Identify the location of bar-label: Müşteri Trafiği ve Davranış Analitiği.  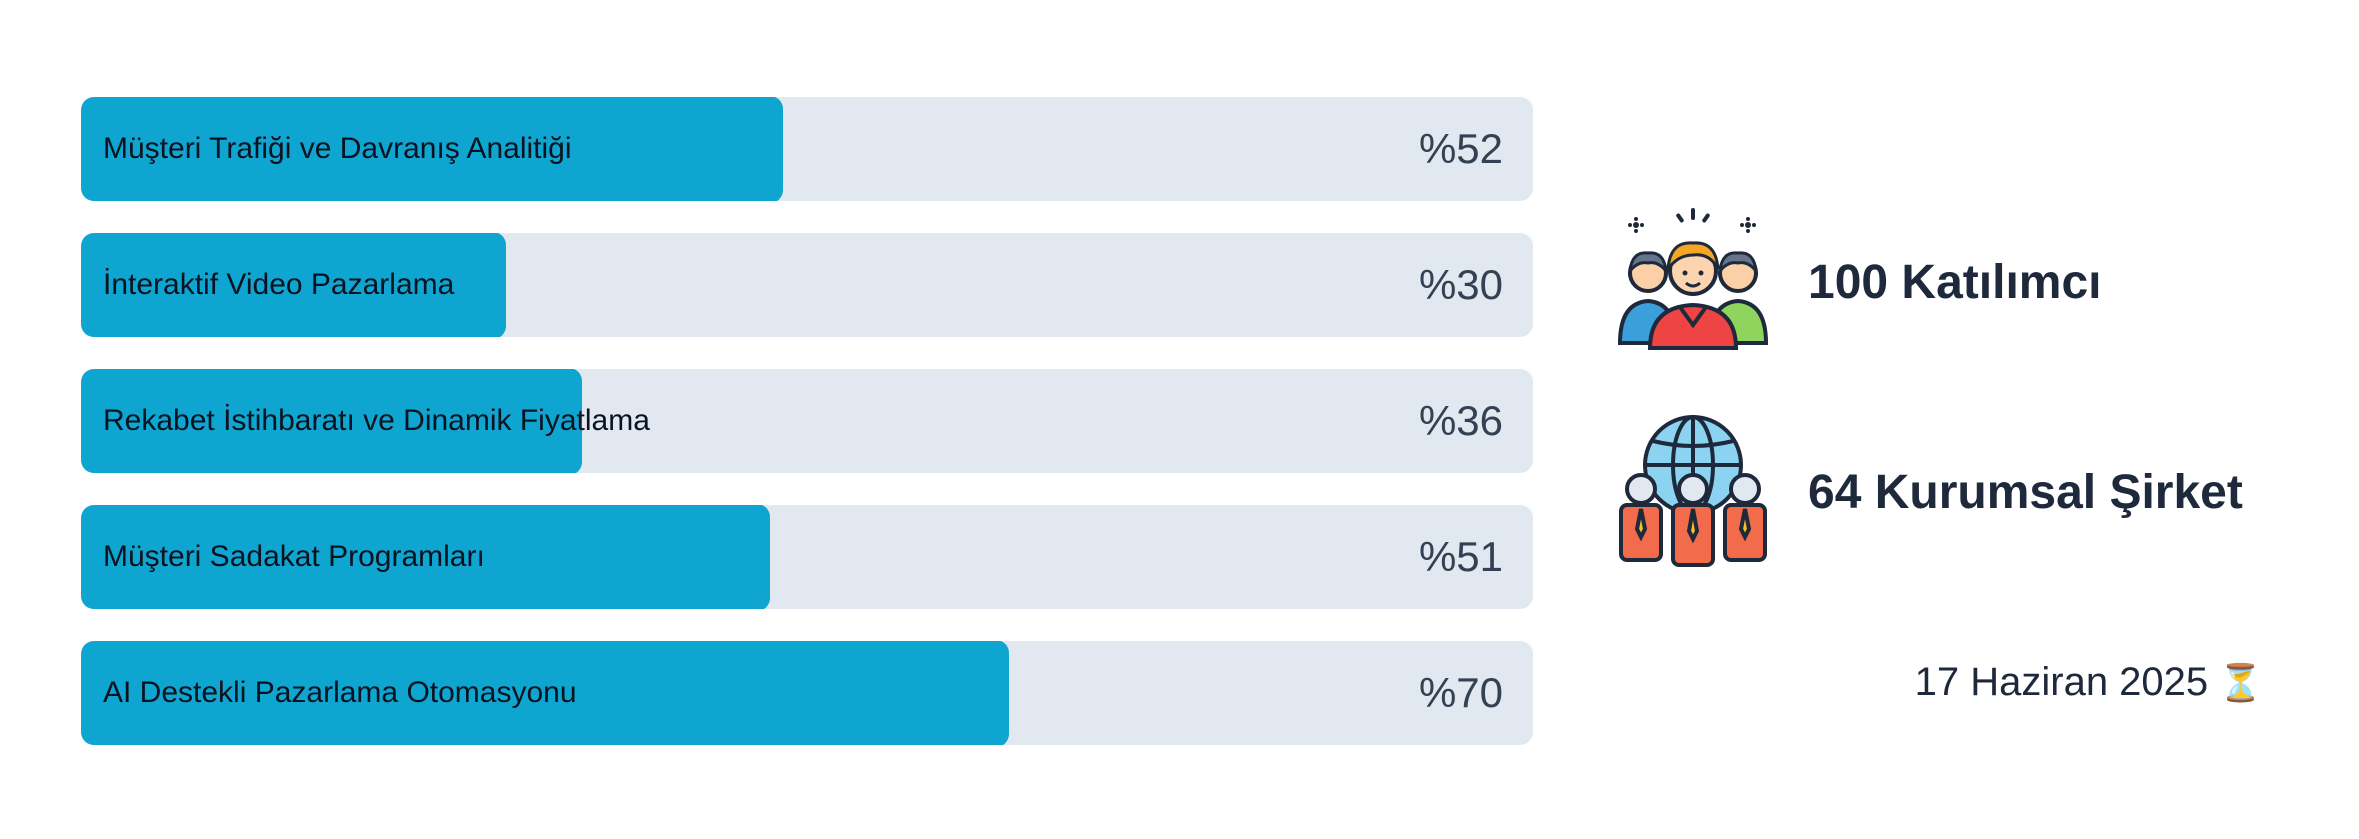
(337, 148).